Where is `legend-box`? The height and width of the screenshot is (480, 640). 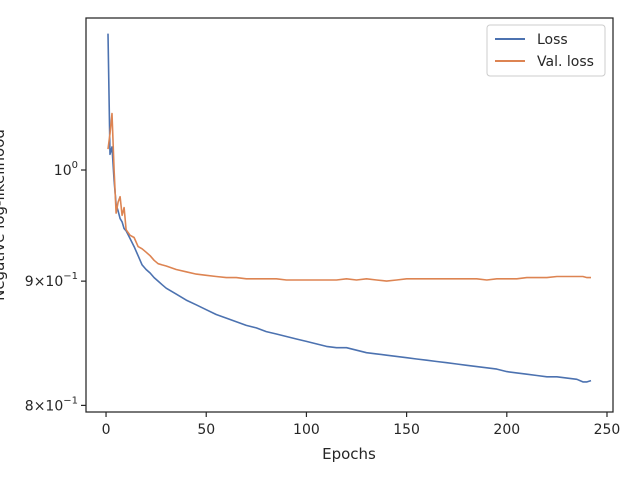 legend-box is located at coordinates (546, 50).